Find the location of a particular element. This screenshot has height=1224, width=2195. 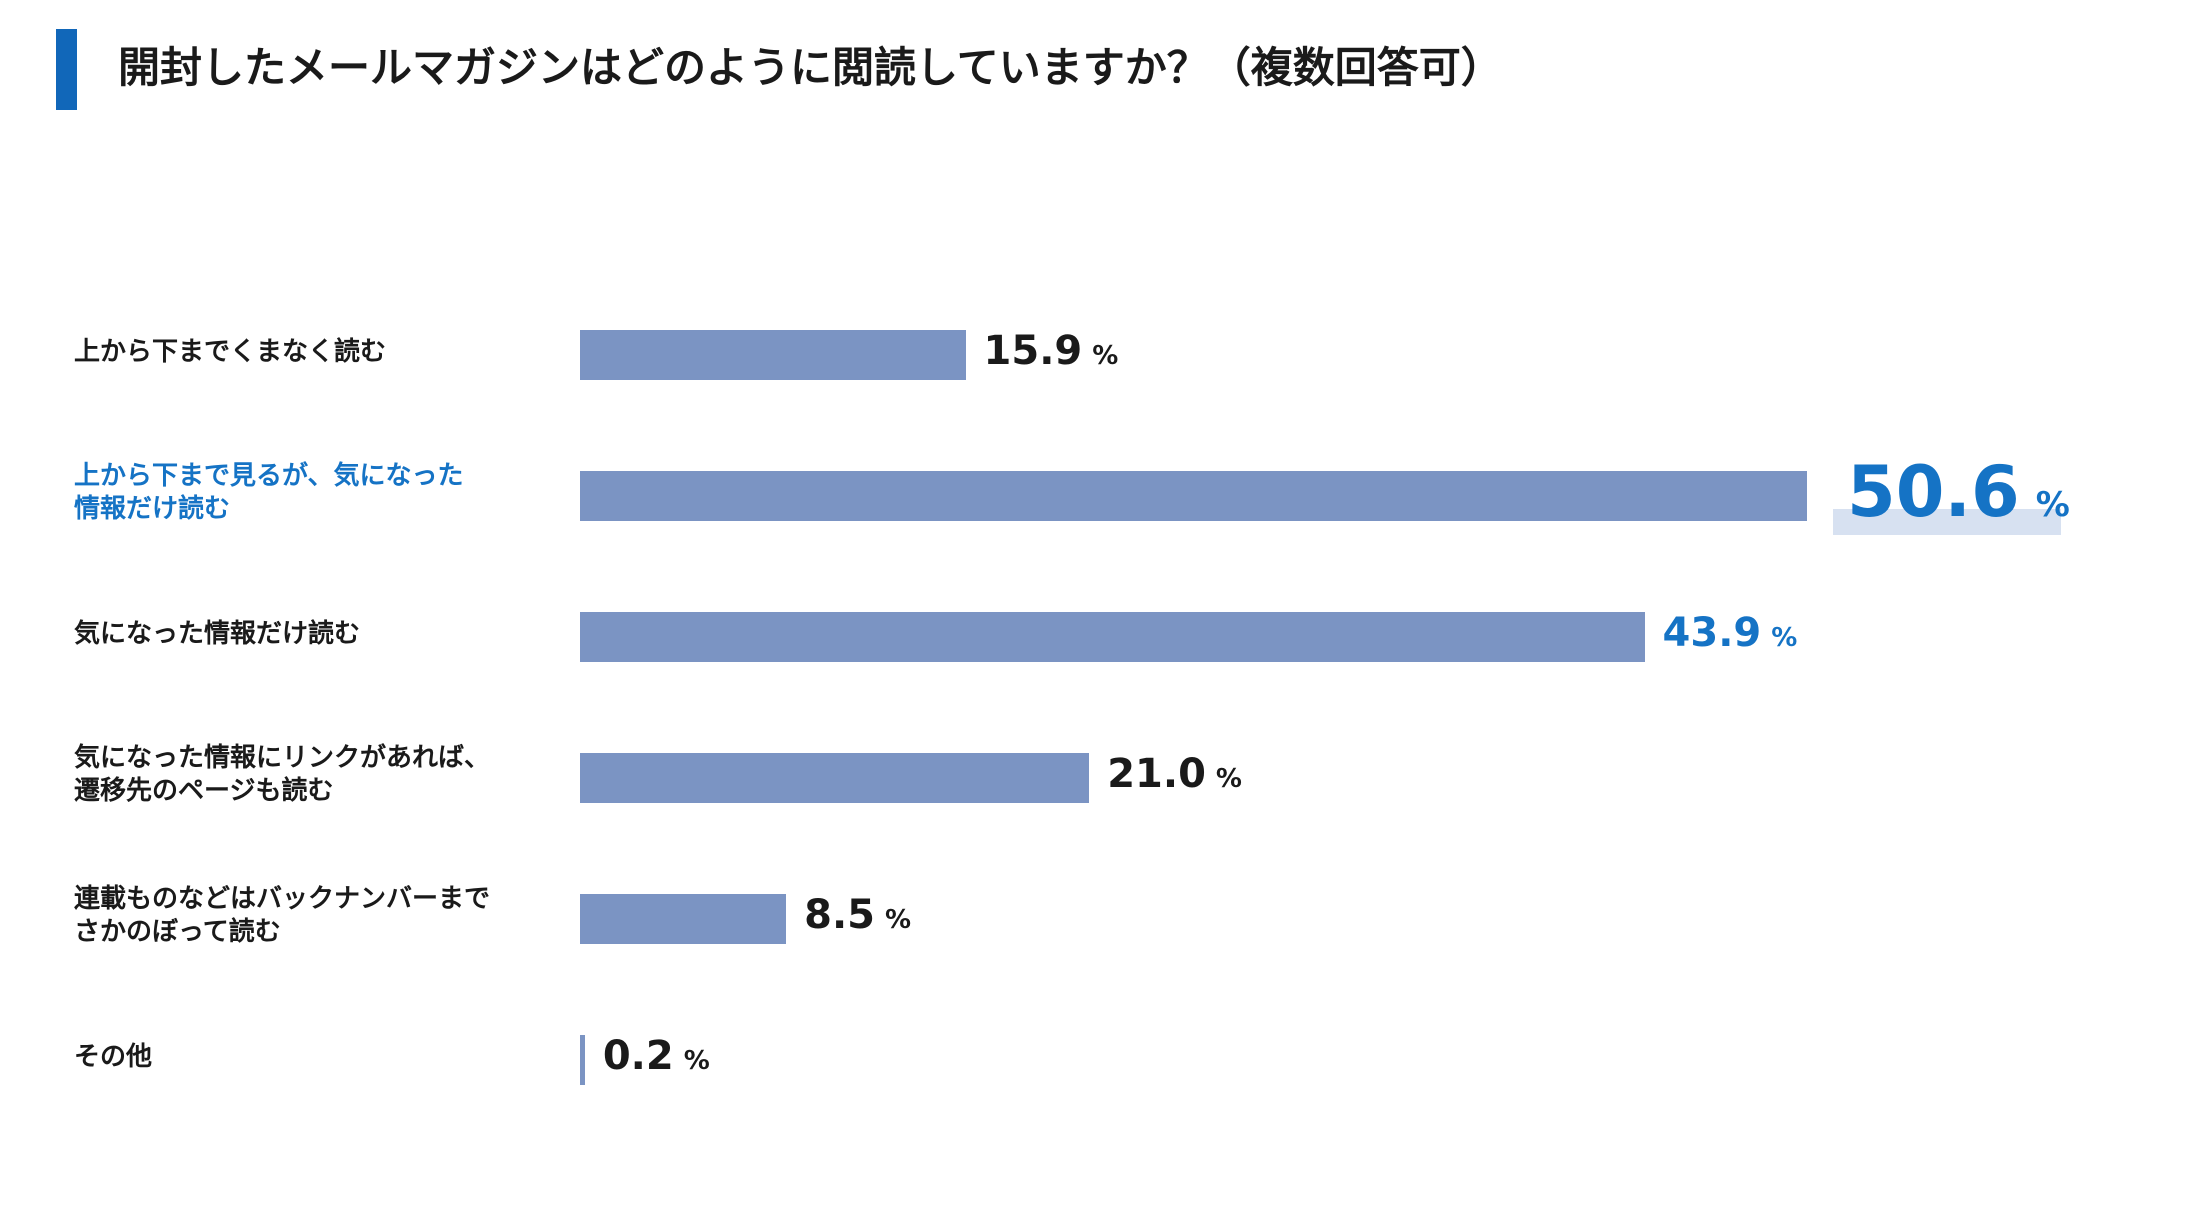

category-label: 上から下までくまなく読む is located at coordinates (230, 351).